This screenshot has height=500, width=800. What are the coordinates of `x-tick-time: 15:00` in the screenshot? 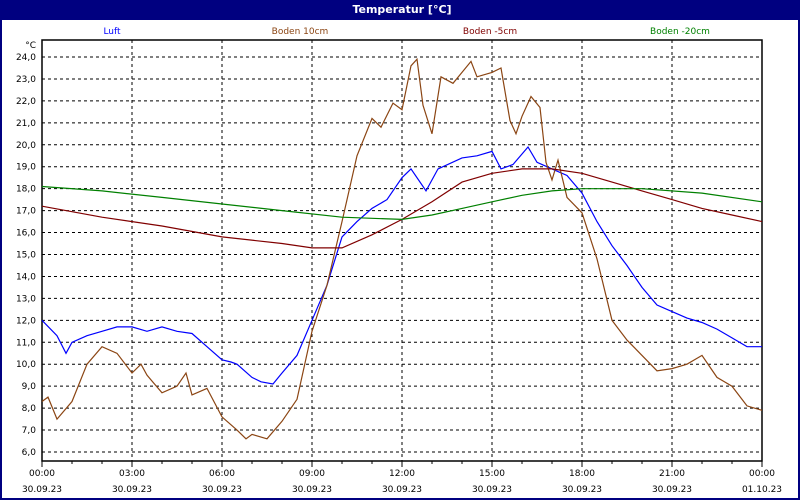 It's located at (492, 474).